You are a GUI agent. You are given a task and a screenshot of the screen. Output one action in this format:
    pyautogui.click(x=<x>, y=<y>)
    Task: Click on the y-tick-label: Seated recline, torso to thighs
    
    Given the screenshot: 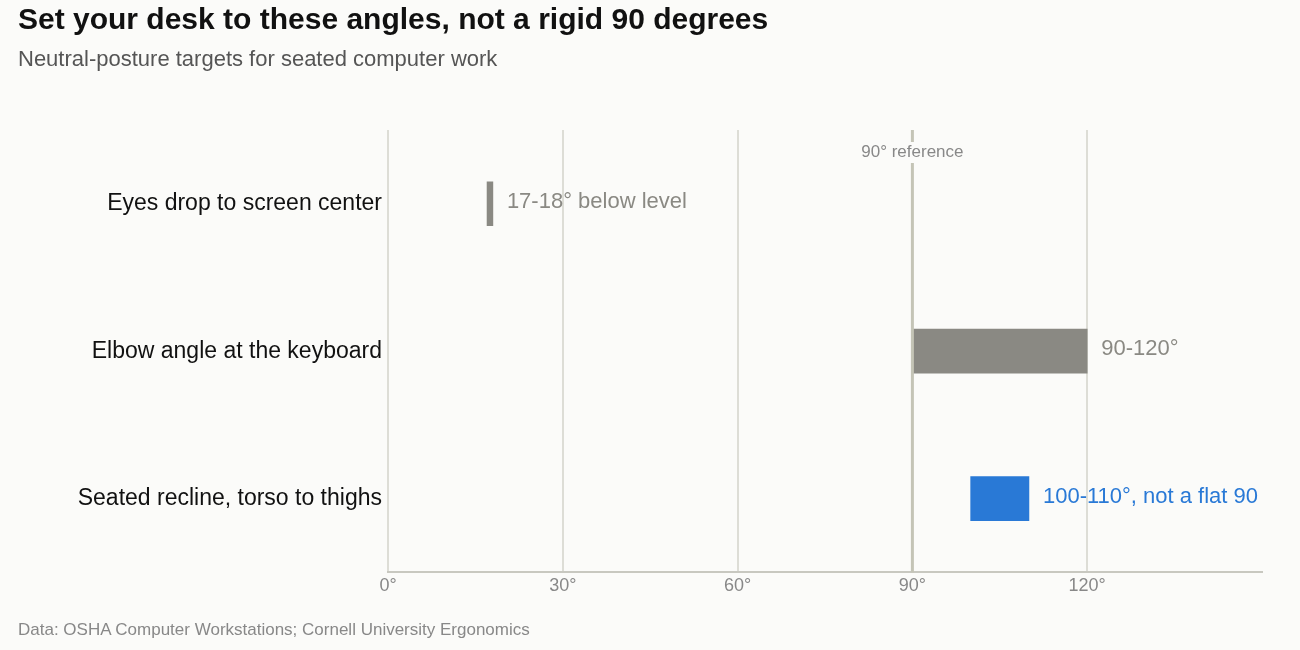 What is the action you would take?
    pyautogui.click(x=229, y=497)
    